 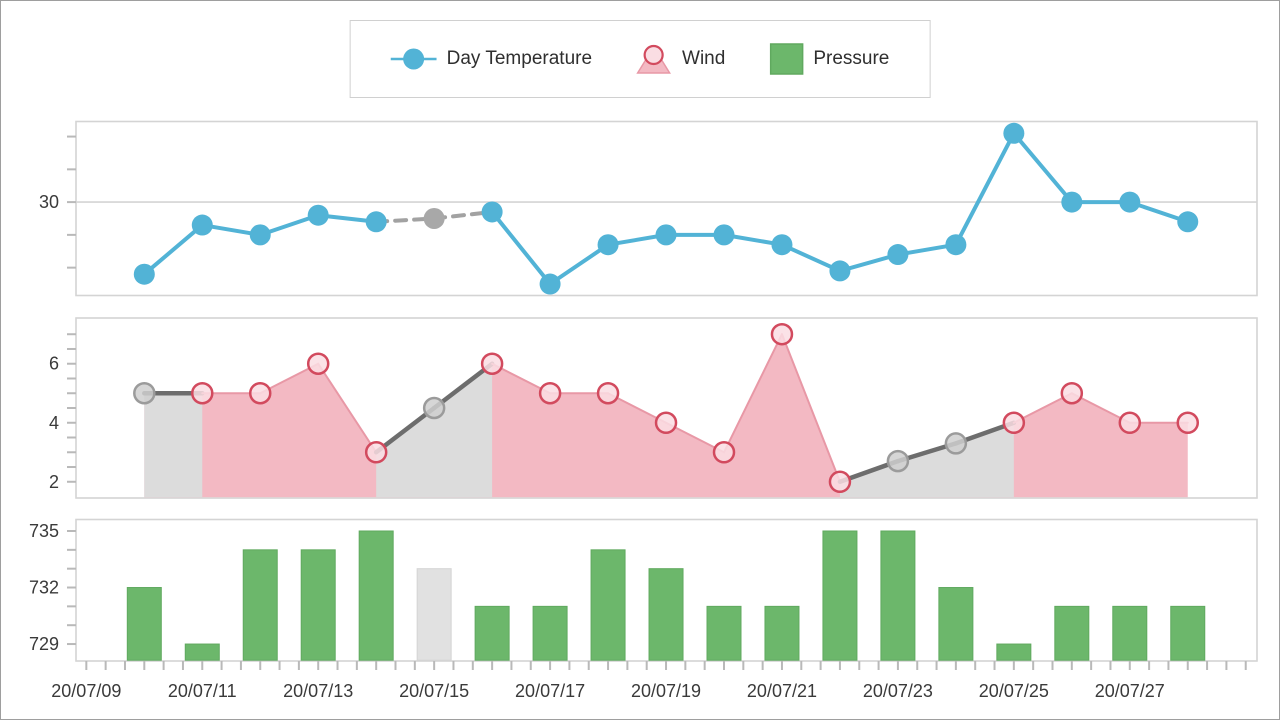 I want to click on x-axis-label: 20/07/17, so click(x=550, y=691).